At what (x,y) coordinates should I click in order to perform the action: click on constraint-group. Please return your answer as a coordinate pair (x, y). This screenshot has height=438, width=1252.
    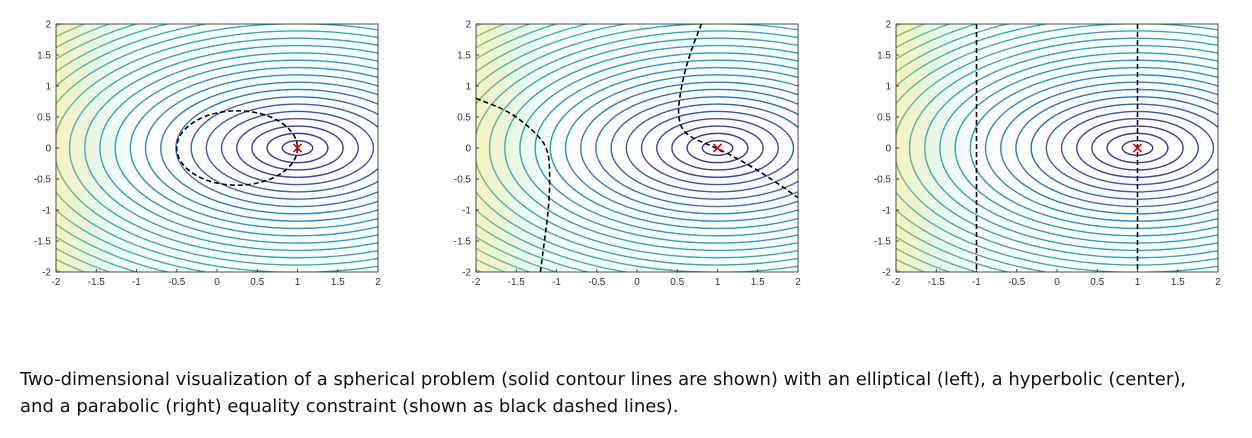
    Looking at the image, I should click on (637, 148).